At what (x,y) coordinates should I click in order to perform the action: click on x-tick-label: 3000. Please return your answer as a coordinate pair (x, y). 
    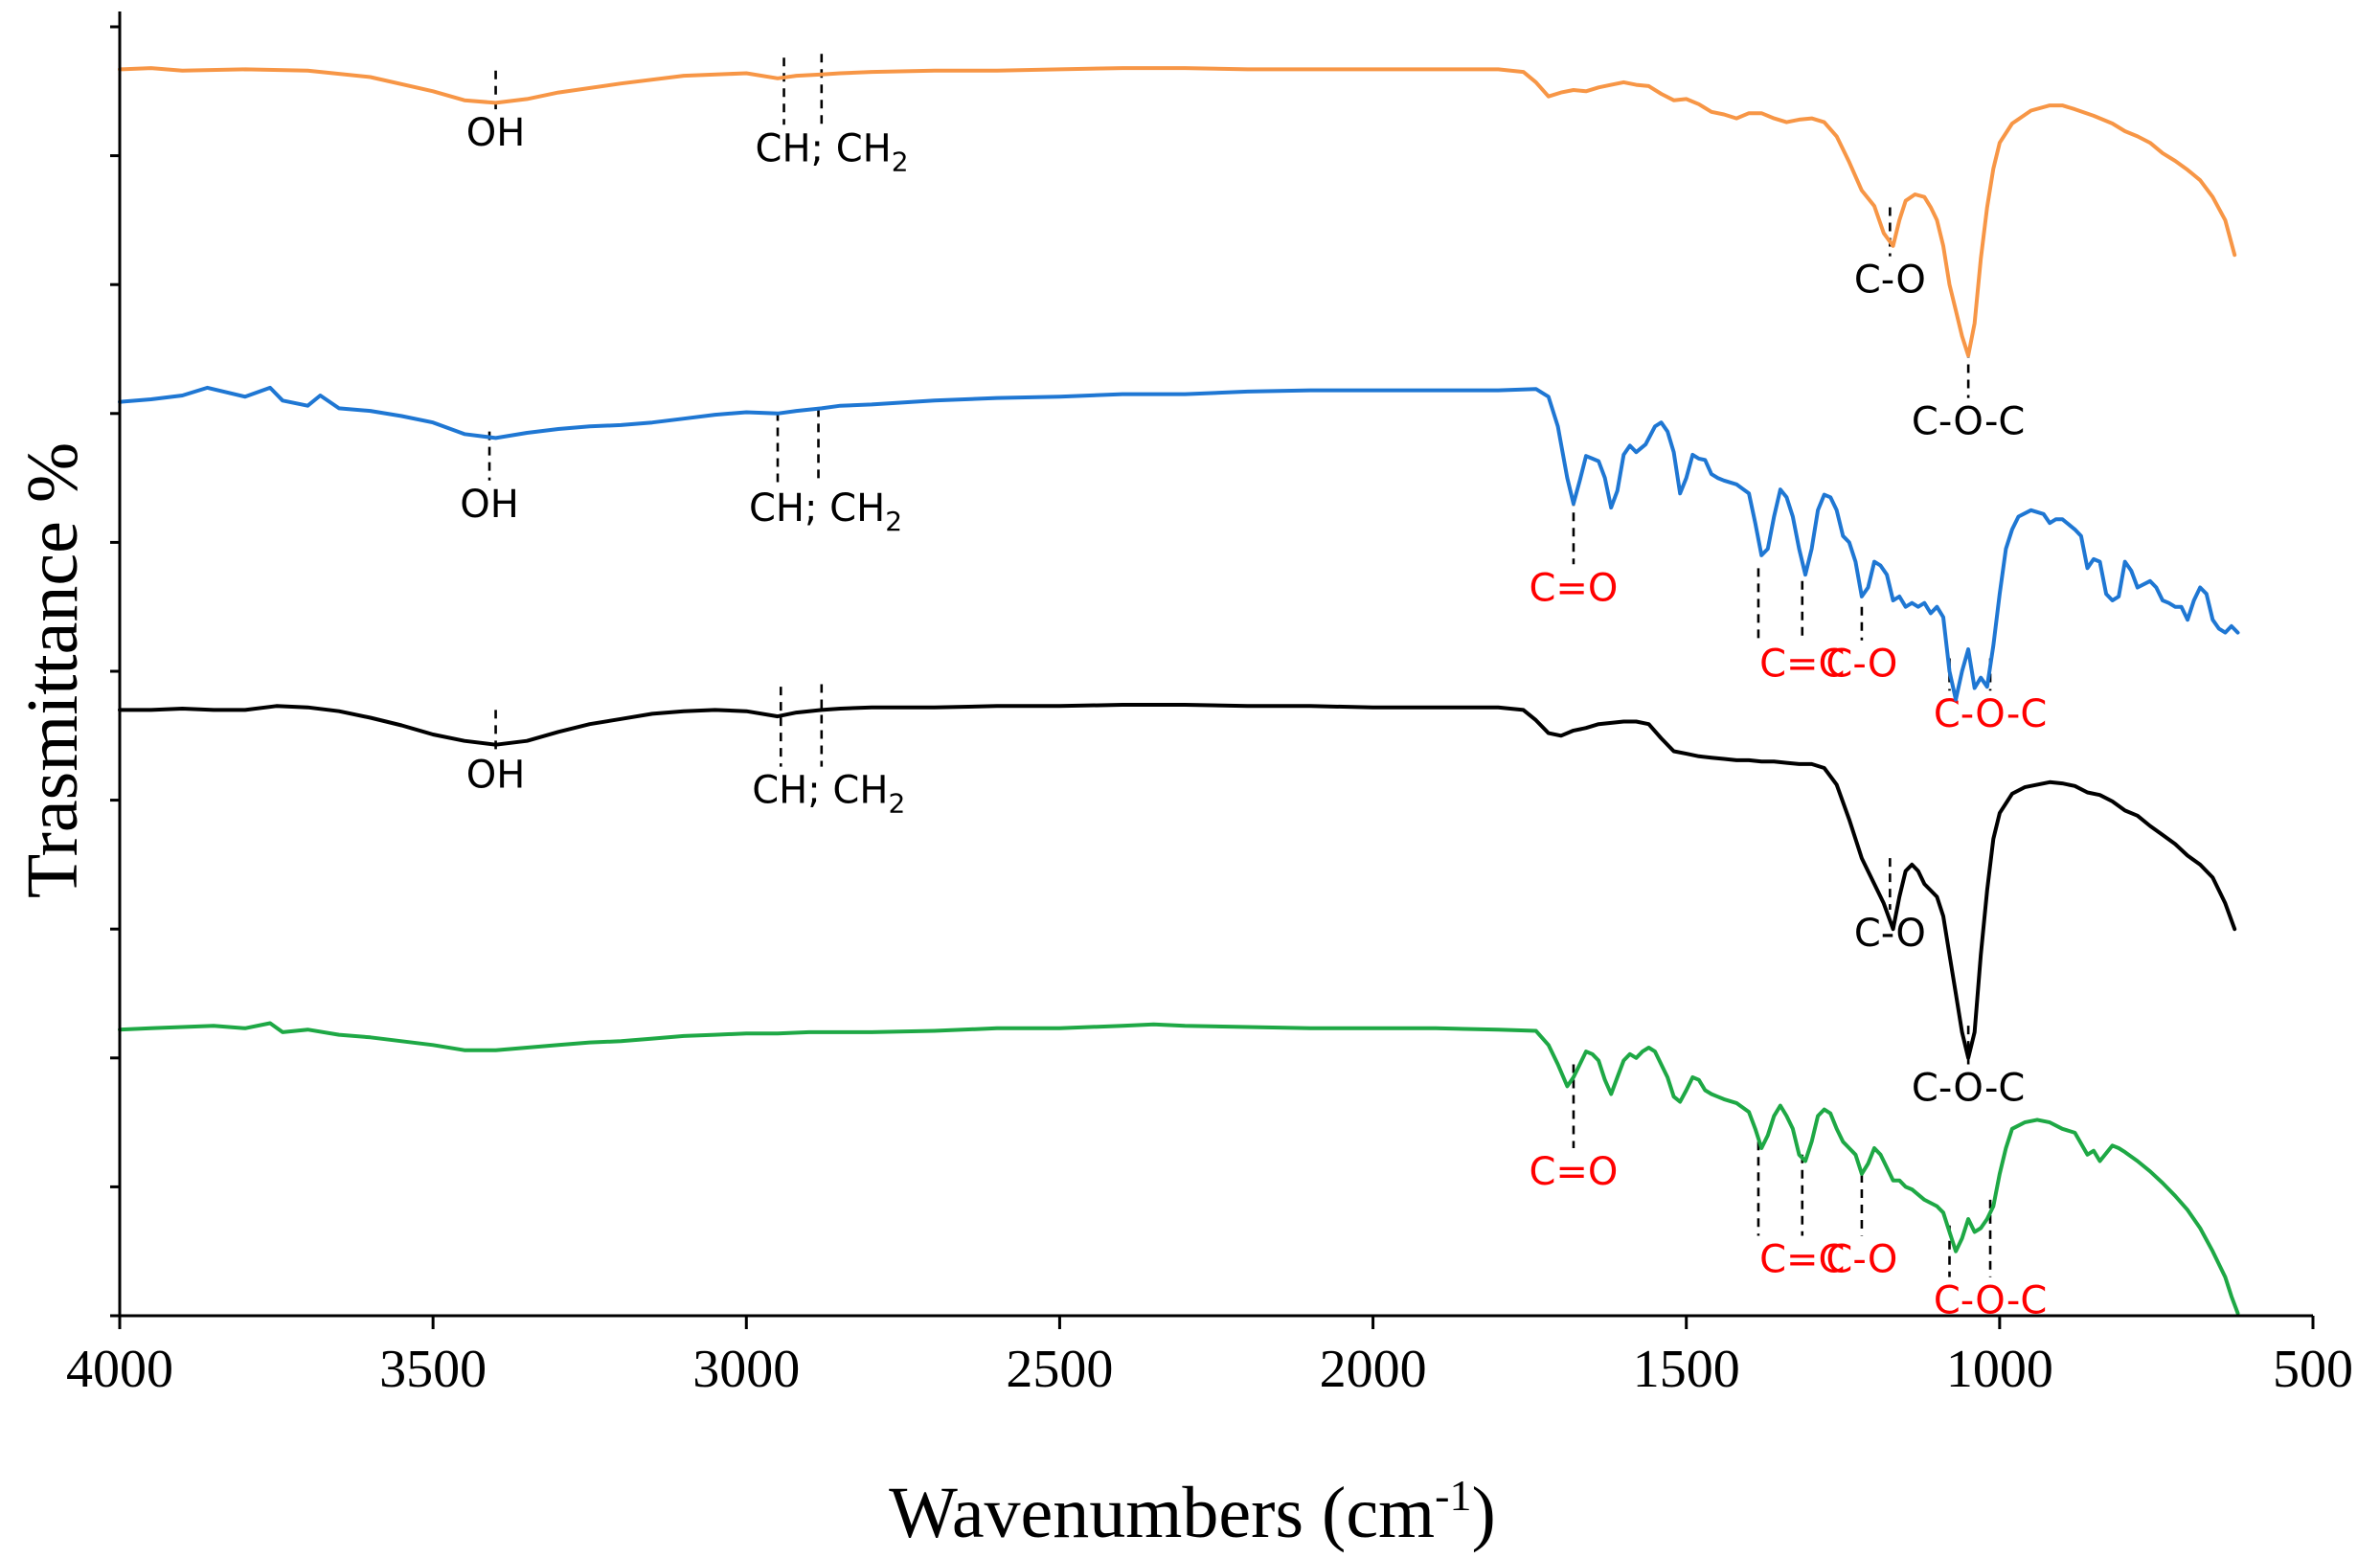
    Looking at the image, I should click on (746, 1369).